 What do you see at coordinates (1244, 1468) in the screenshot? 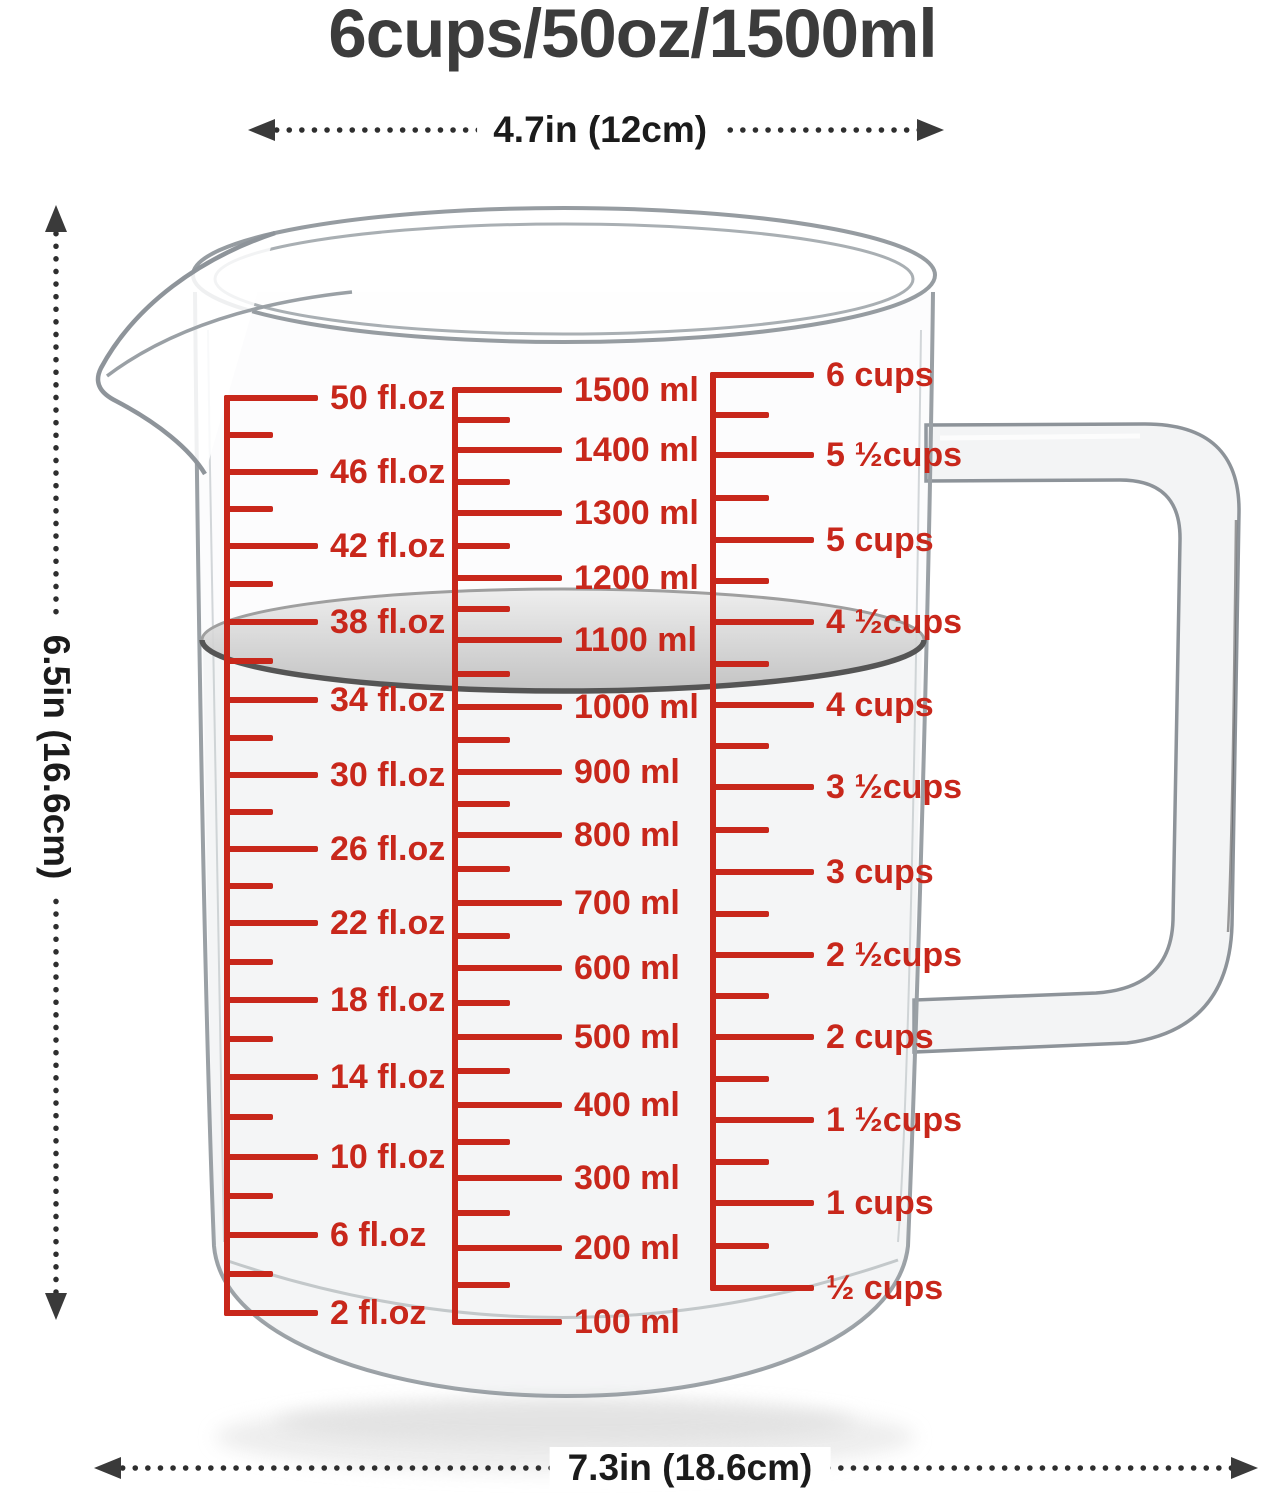
I see `arrowhead-right-icon` at bounding box center [1244, 1468].